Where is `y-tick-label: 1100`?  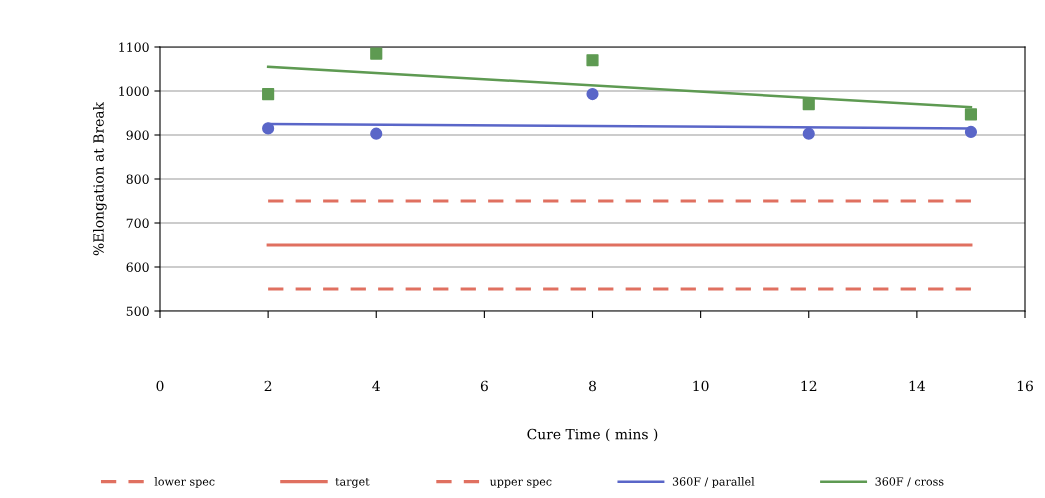 y-tick-label: 1100 is located at coordinates (134, 47).